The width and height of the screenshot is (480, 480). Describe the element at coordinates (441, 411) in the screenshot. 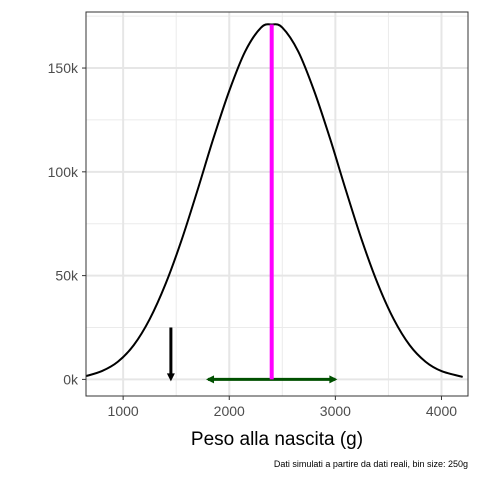

I see `x-tick-label: 4000` at that location.